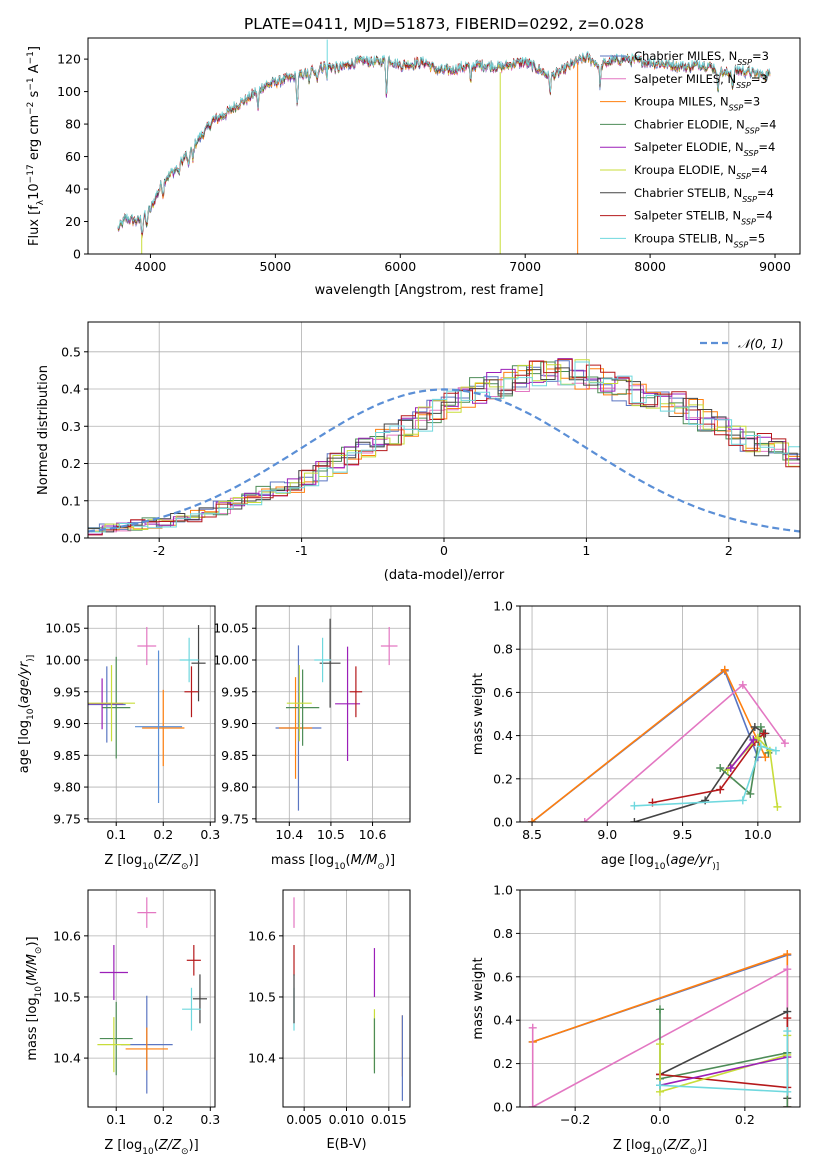 This screenshot has height=1170, width=819. What do you see at coordinates (304, 1119) in the screenshot?
I see `x-tick-label: 0.005` at bounding box center [304, 1119].